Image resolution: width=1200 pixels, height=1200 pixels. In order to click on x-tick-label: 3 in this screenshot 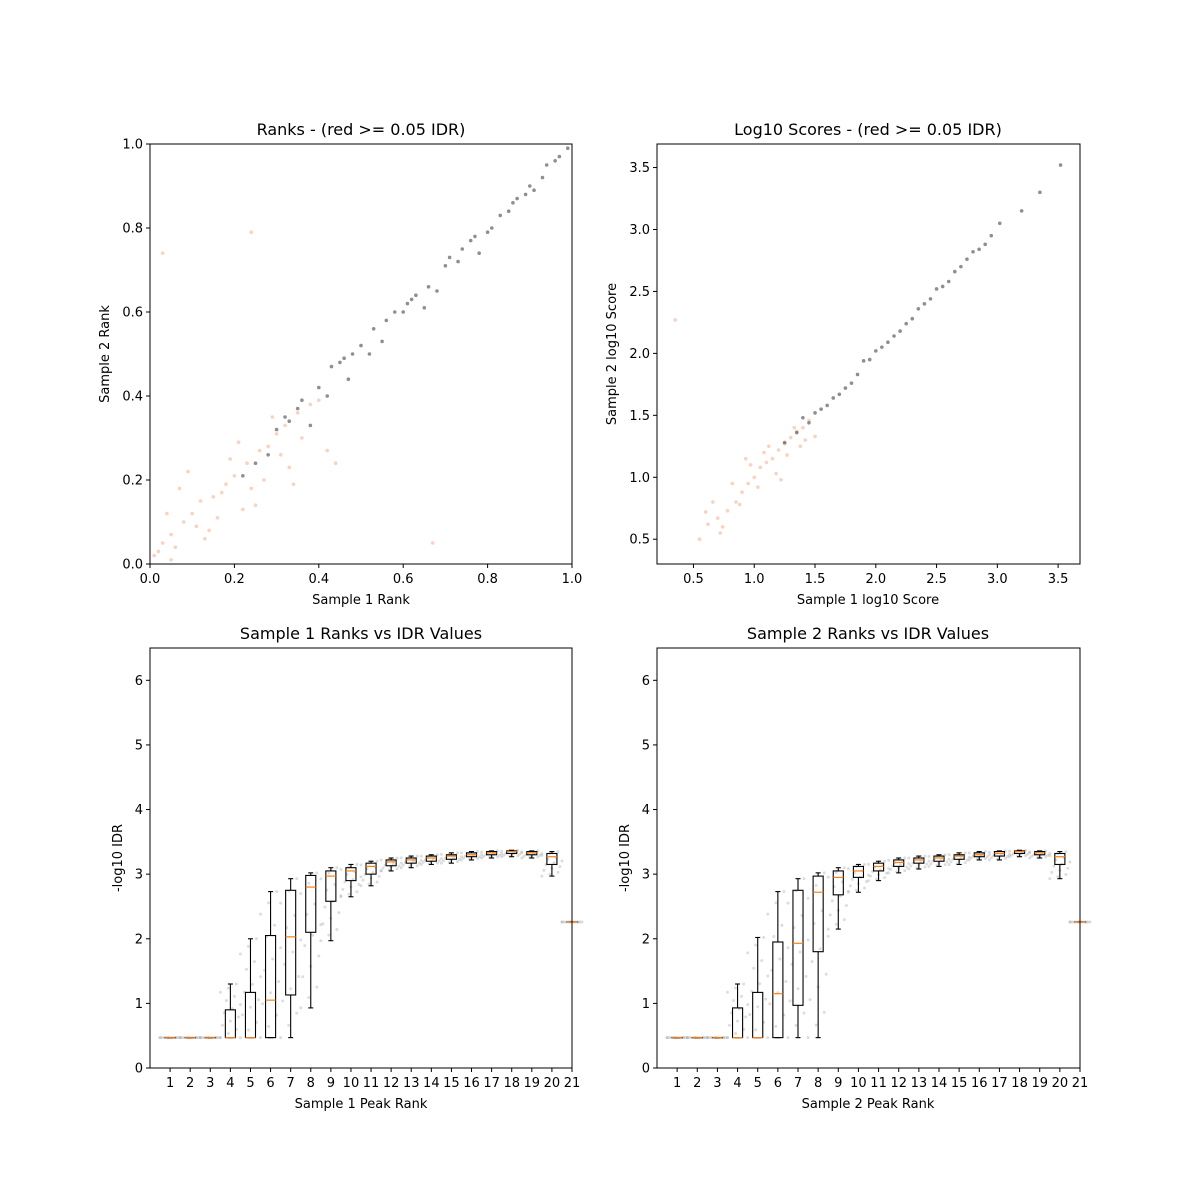, I will do `click(717, 1083)`.